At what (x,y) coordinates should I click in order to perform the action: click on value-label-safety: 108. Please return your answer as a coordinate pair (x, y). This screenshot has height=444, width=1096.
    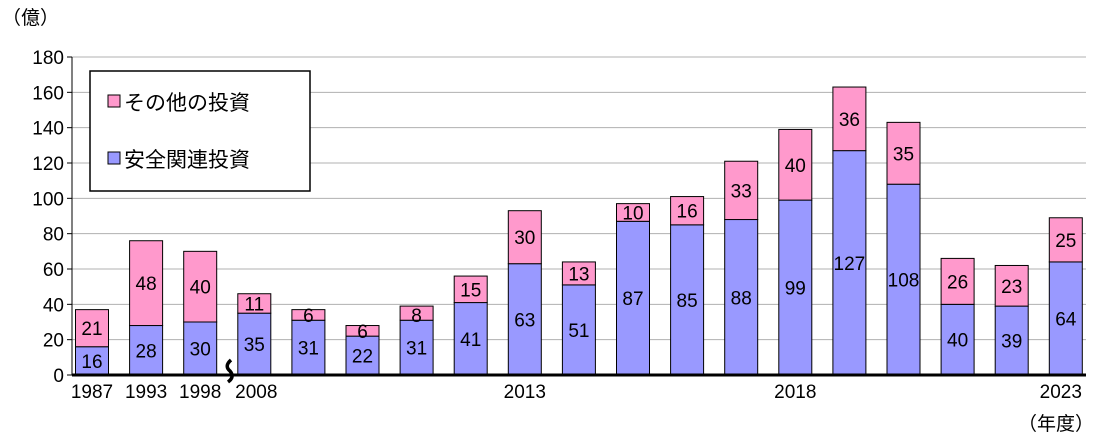
    Looking at the image, I should click on (904, 281).